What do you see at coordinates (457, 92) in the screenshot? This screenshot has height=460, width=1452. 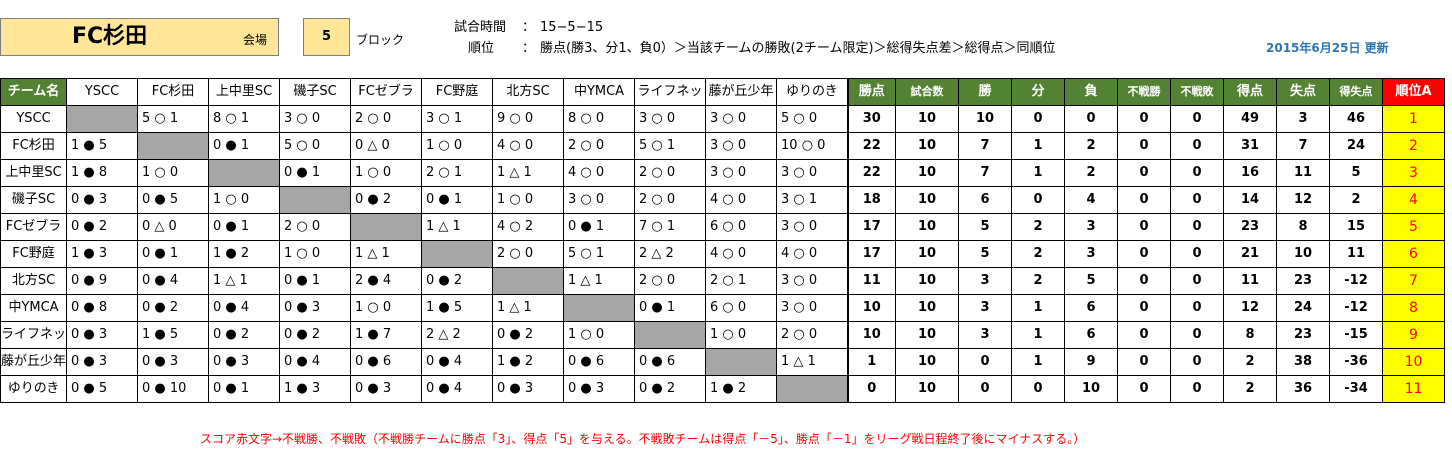 I see `column-header-team: FC野庭` at bounding box center [457, 92].